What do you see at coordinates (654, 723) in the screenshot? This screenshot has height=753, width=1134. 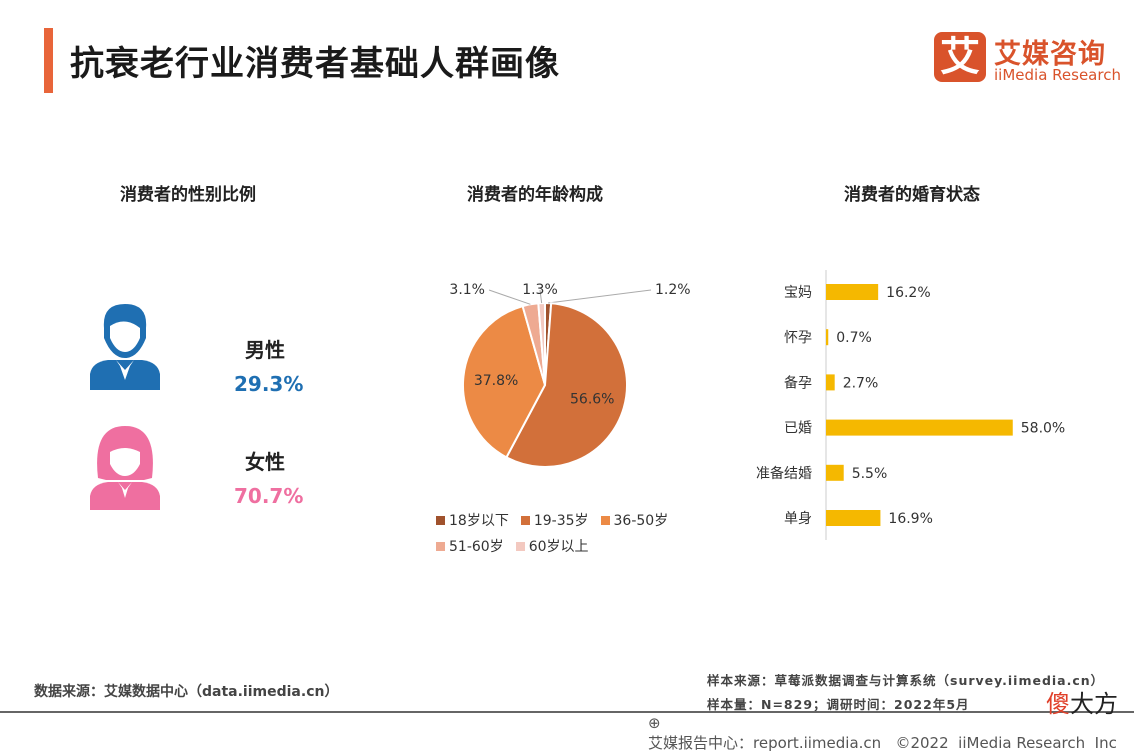 I see `globe-icon: ⊕` at bounding box center [654, 723].